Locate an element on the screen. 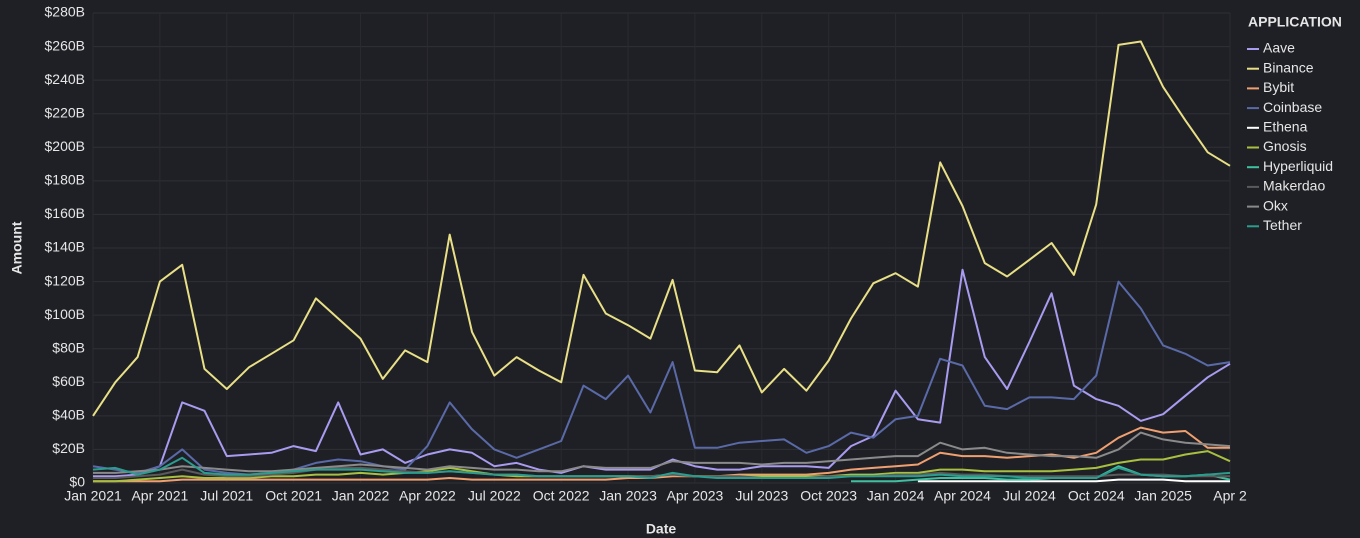  x-tick-label: Apr 2021 is located at coordinates (159, 496).